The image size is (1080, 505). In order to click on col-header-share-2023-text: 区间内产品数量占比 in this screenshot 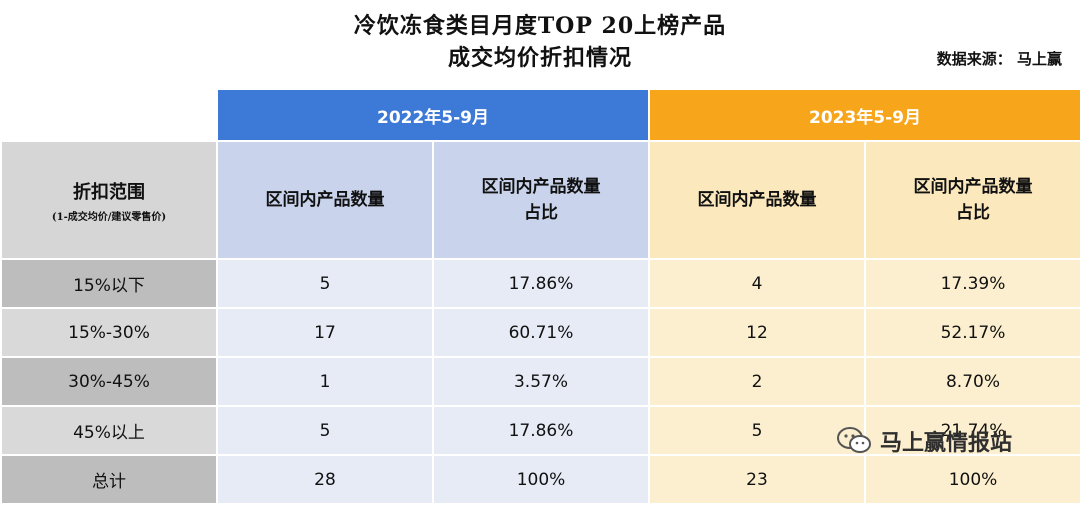, I will do `click(973, 200)`.